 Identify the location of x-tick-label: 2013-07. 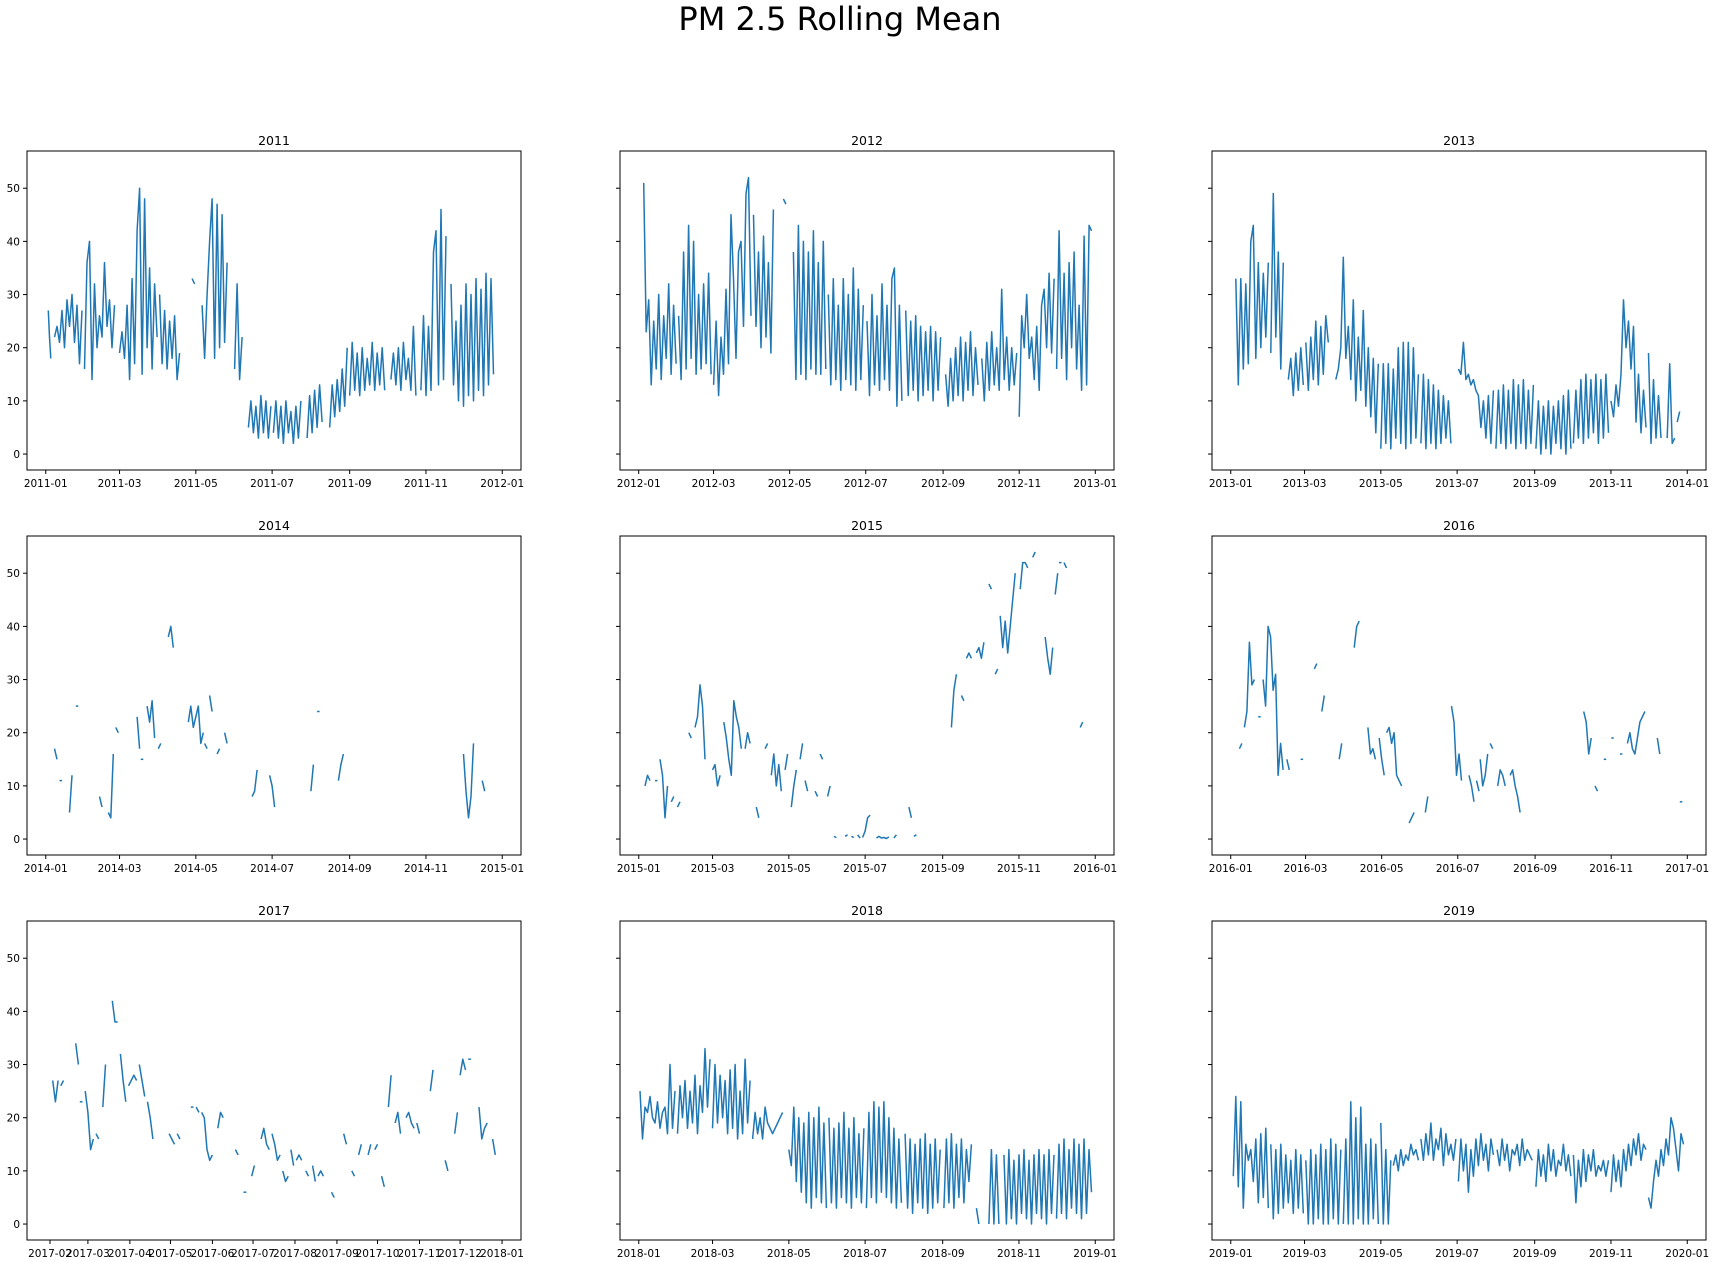
(1457, 484).